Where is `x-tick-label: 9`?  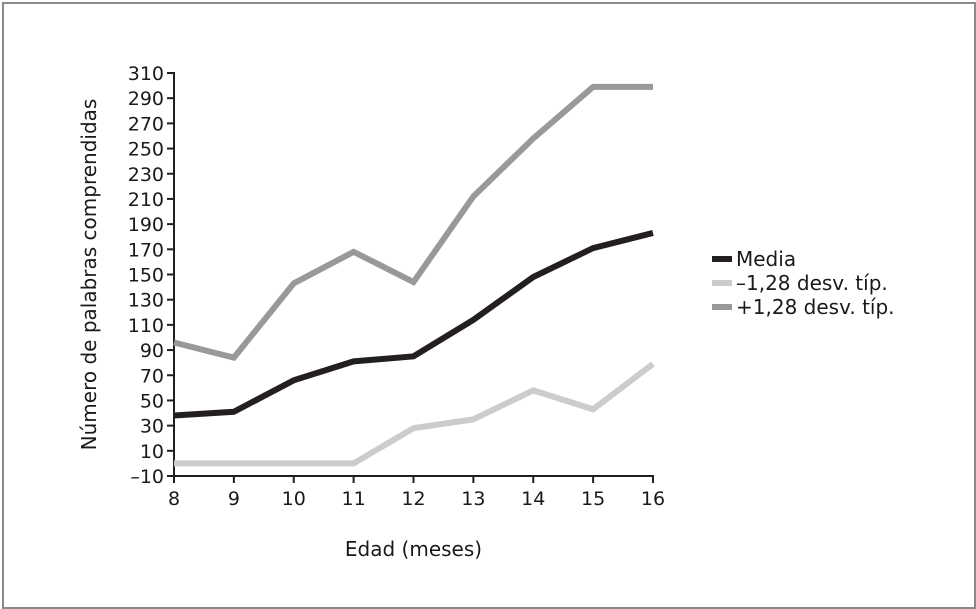
x-tick-label: 9 is located at coordinates (234, 499).